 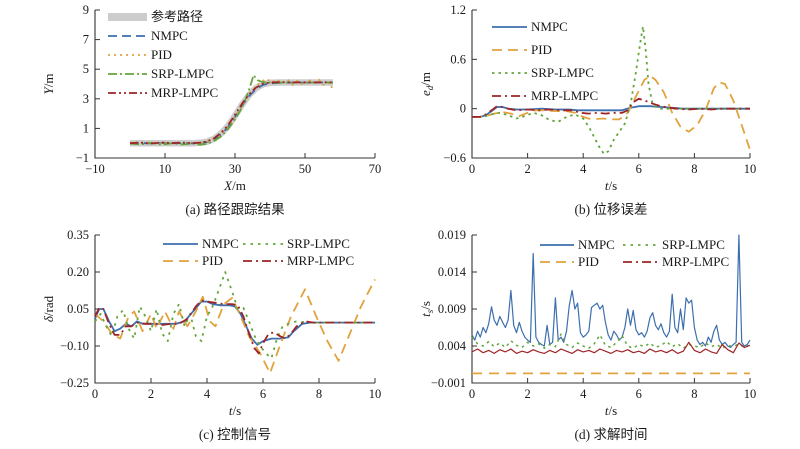 I want to click on y-tick-label: 7, so click(x=86, y=40).